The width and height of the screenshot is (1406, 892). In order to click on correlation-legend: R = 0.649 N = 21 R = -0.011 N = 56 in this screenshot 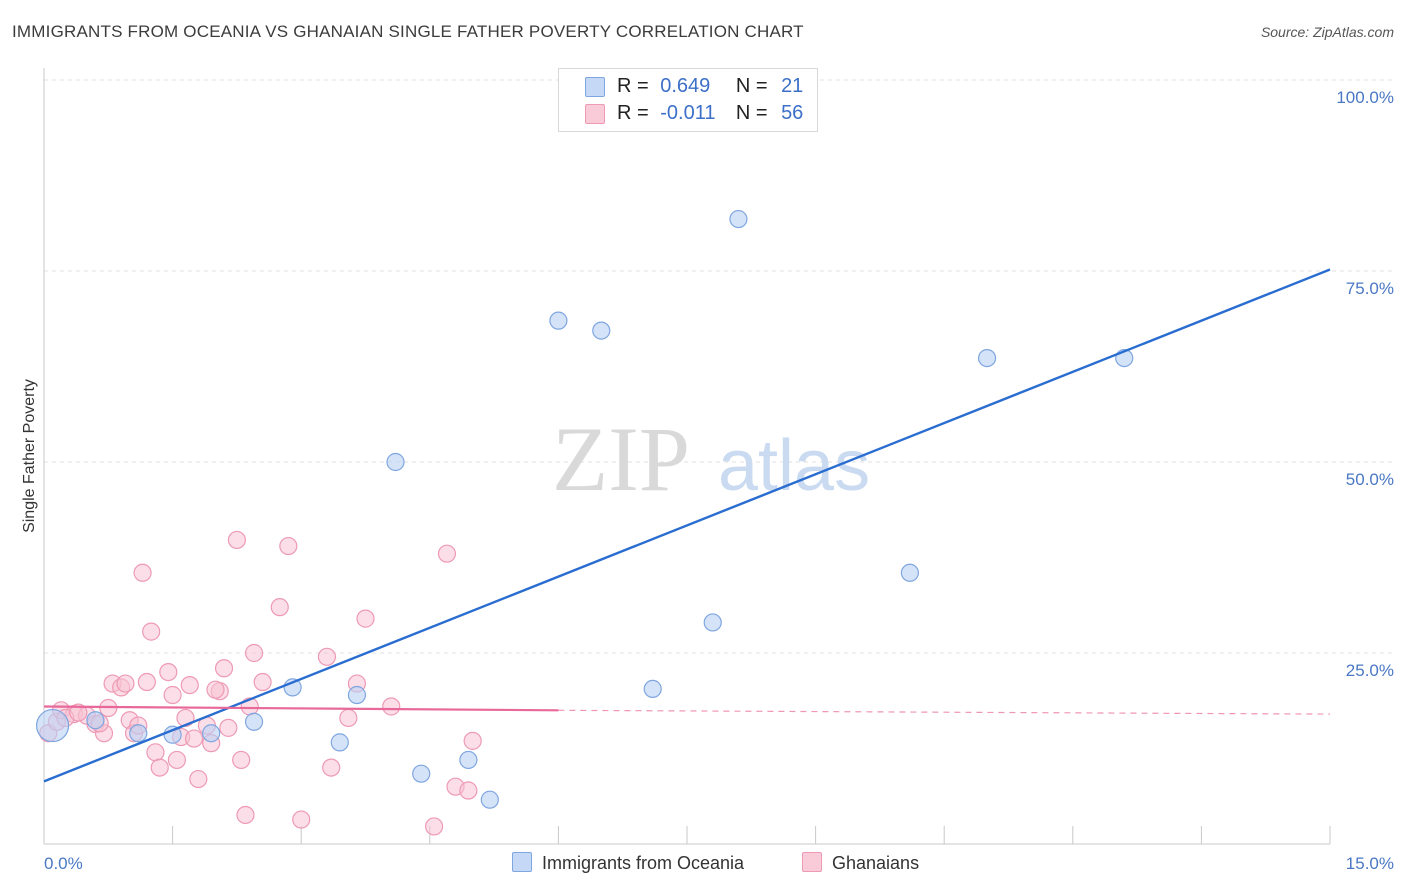, I will do `click(688, 100)`.